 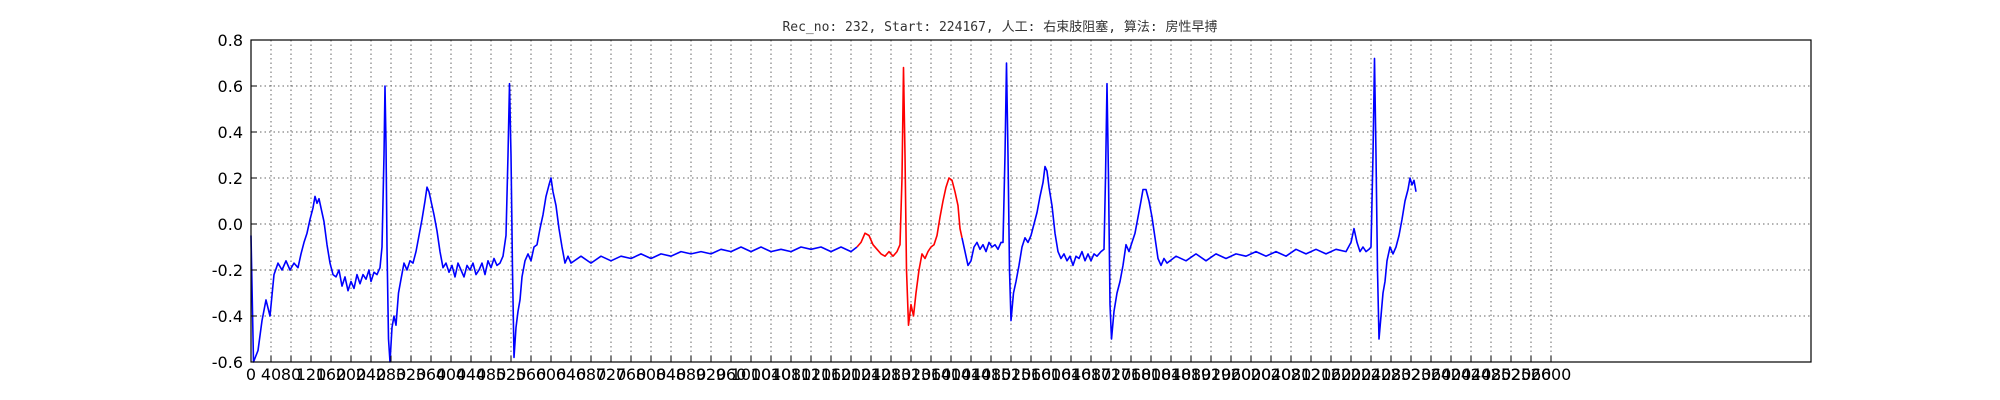 What do you see at coordinates (551, 374) in the screenshot?
I see `x-tick-label: 600` at bounding box center [551, 374].